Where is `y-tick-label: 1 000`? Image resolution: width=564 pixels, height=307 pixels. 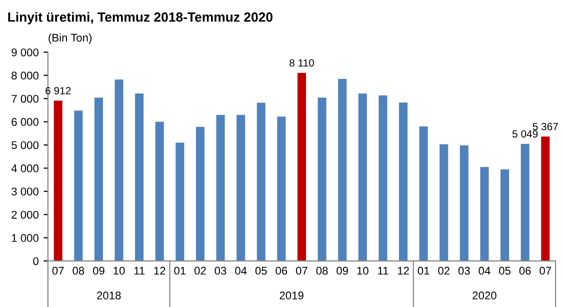
y-tick-label: 1 000 is located at coordinates (25, 238).